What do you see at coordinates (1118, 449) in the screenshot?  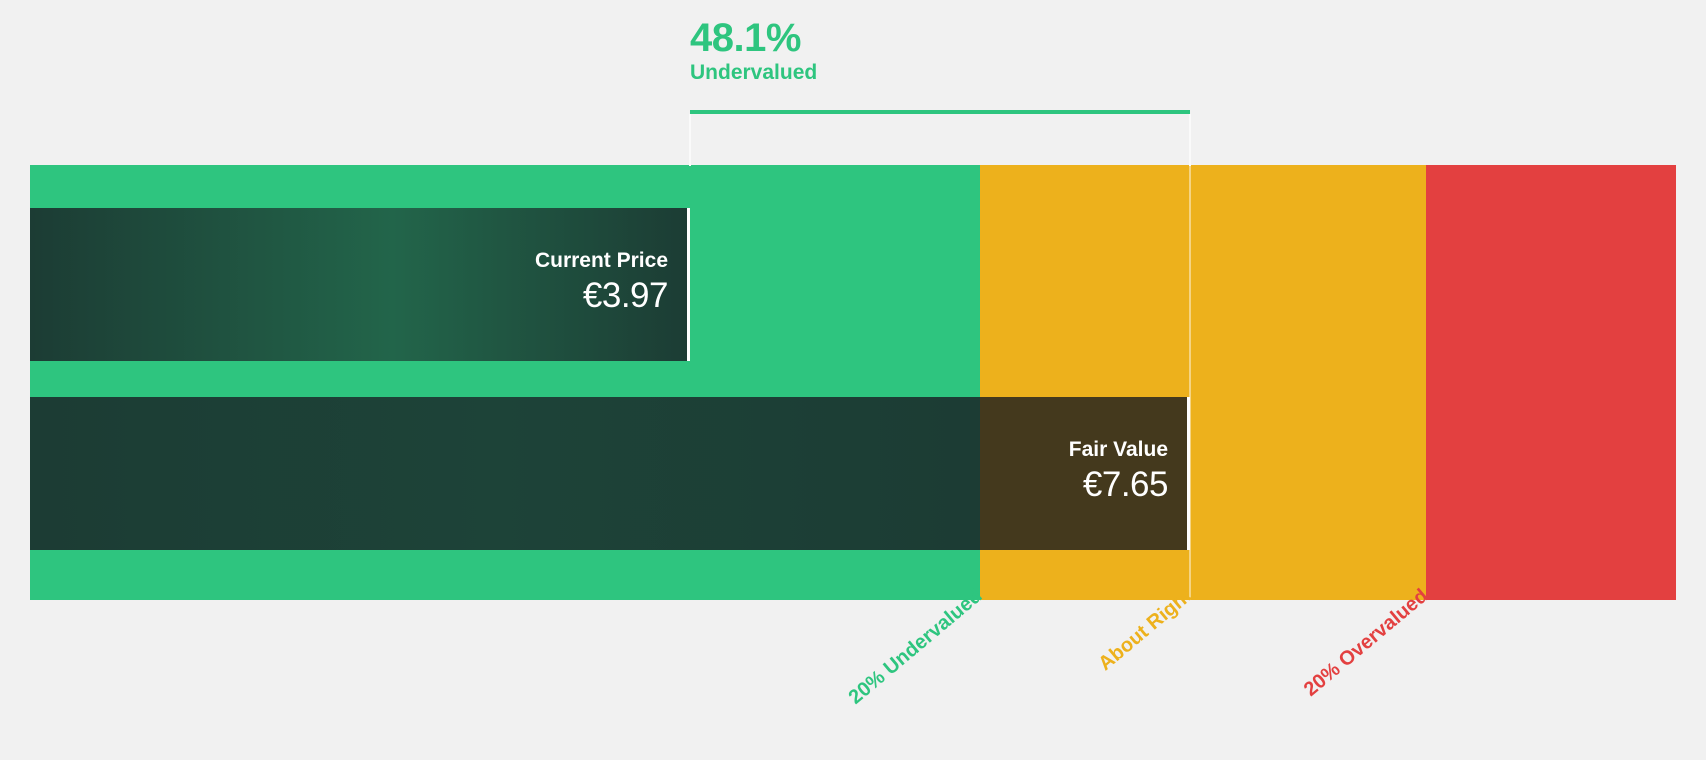 I see `fair-value-label: Fair Value` at bounding box center [1118, 449].